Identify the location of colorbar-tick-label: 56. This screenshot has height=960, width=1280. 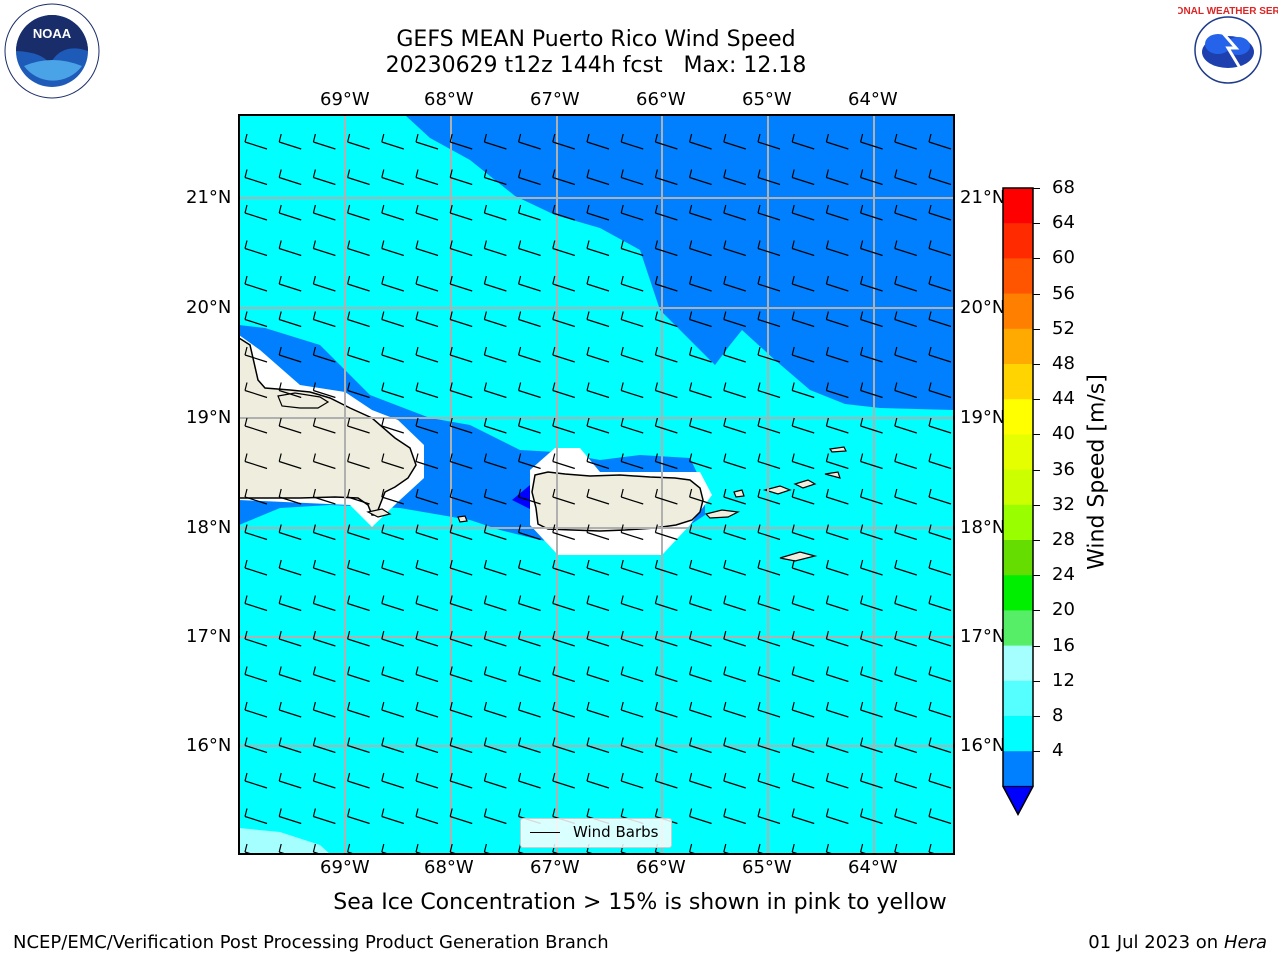
(1063, 293).